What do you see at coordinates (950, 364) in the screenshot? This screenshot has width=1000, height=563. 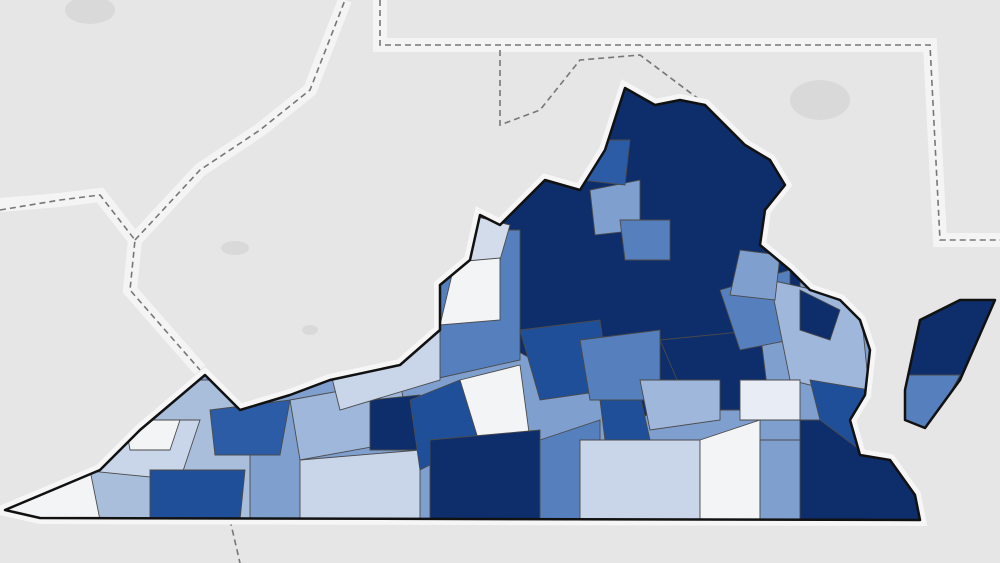 I see `shore-outline` at bounding box center [950, 364].